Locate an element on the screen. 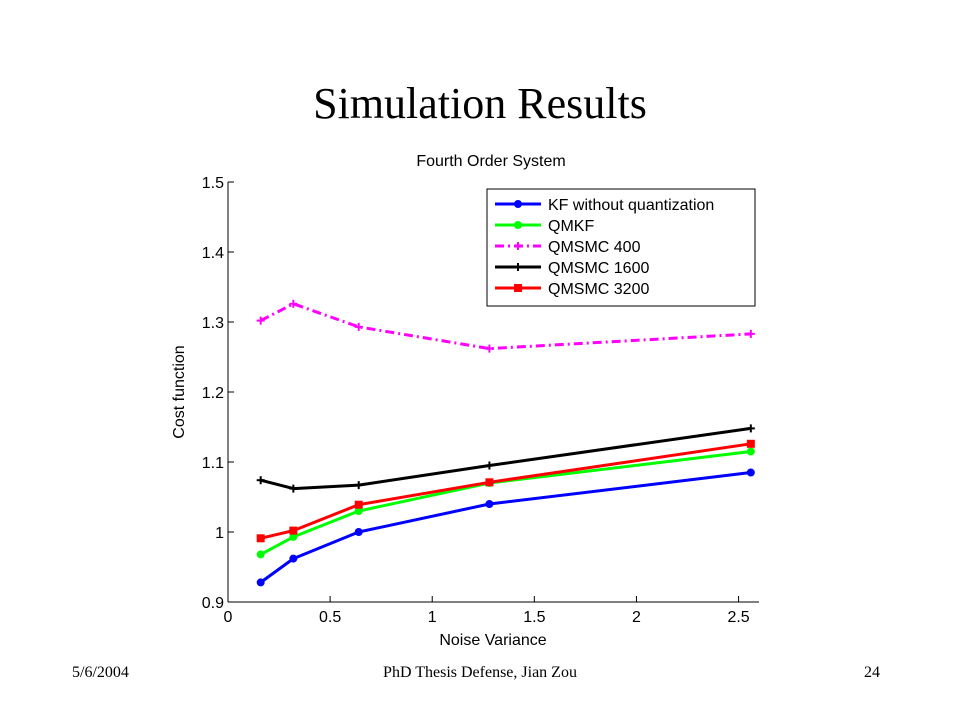 The width and height of the screenshot is (960, 720). y-tick-label: 0.9 is located at coordinates (213, 603).